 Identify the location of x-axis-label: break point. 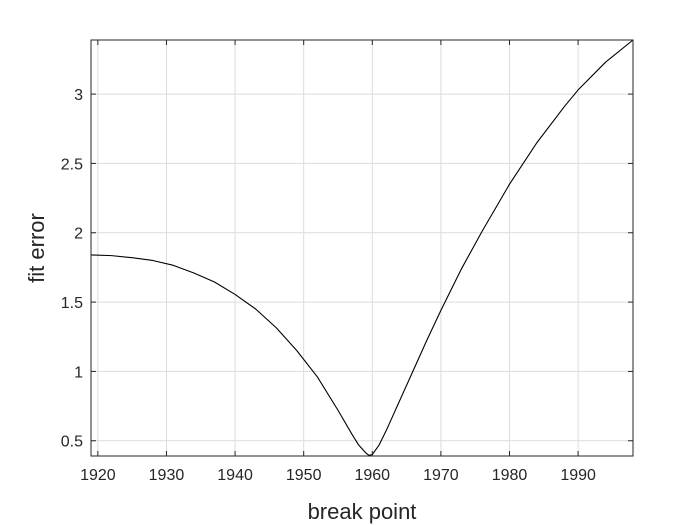
(362, 511).